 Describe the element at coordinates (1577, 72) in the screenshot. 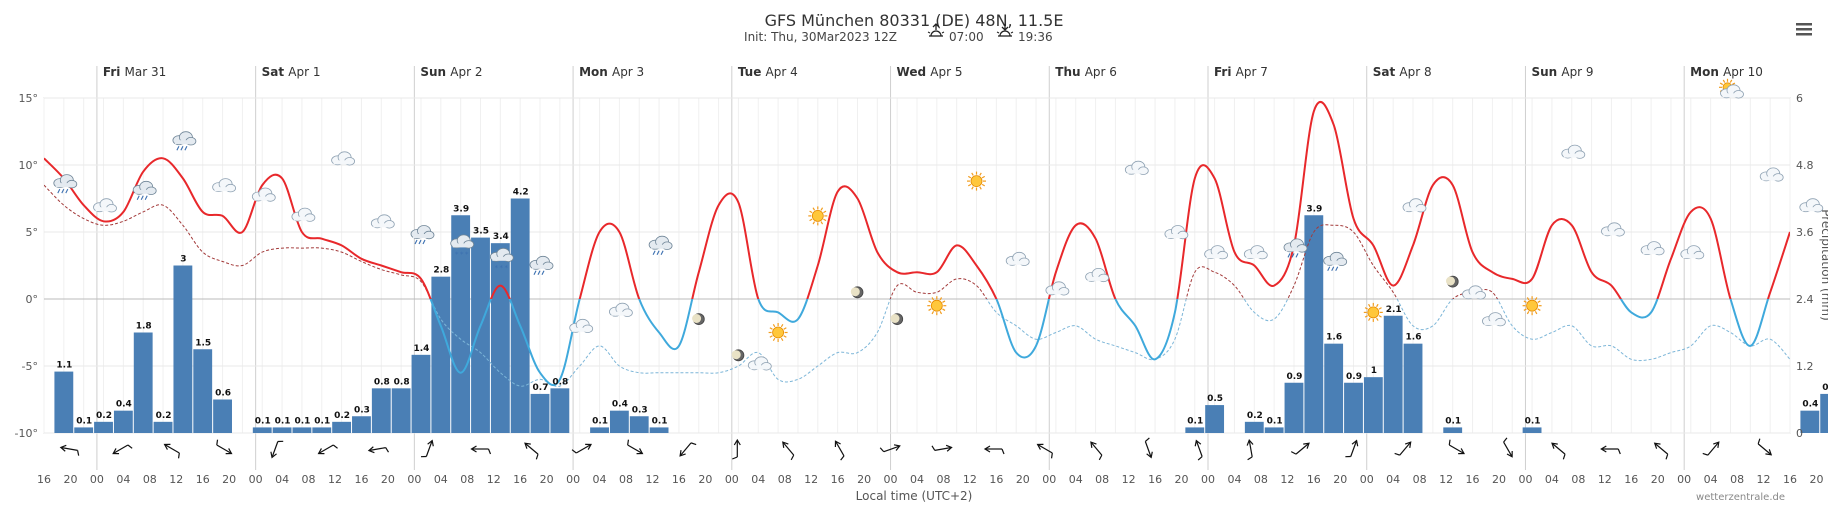

I see `day-label-date: Apr 9` at that location.